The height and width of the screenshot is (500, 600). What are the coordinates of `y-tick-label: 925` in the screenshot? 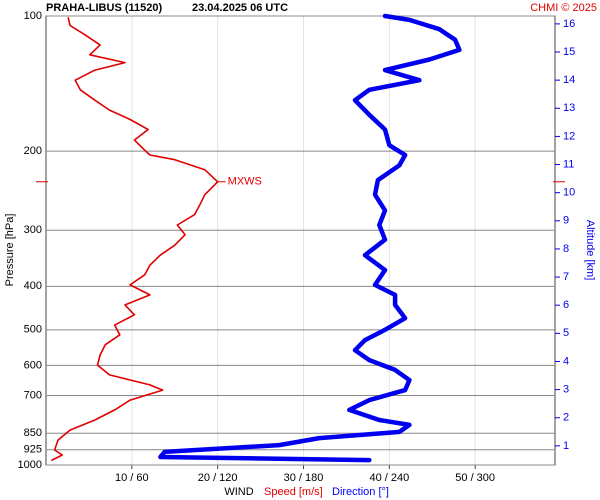 It's located at (33, 450).